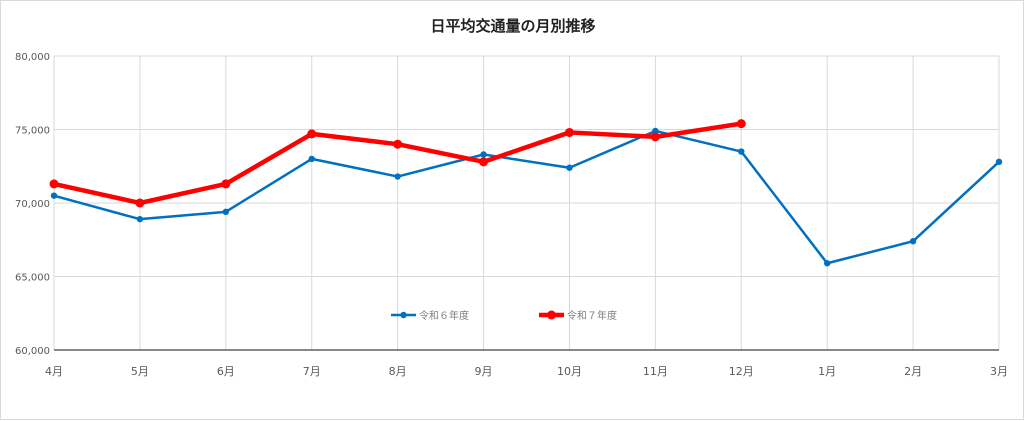 The height and width of the screenshot is (421, 1024). What do you see at coordinates (226, 371) in the screenshot?
I see `x-tick-label: 6月` at bounding box center [226, 371].